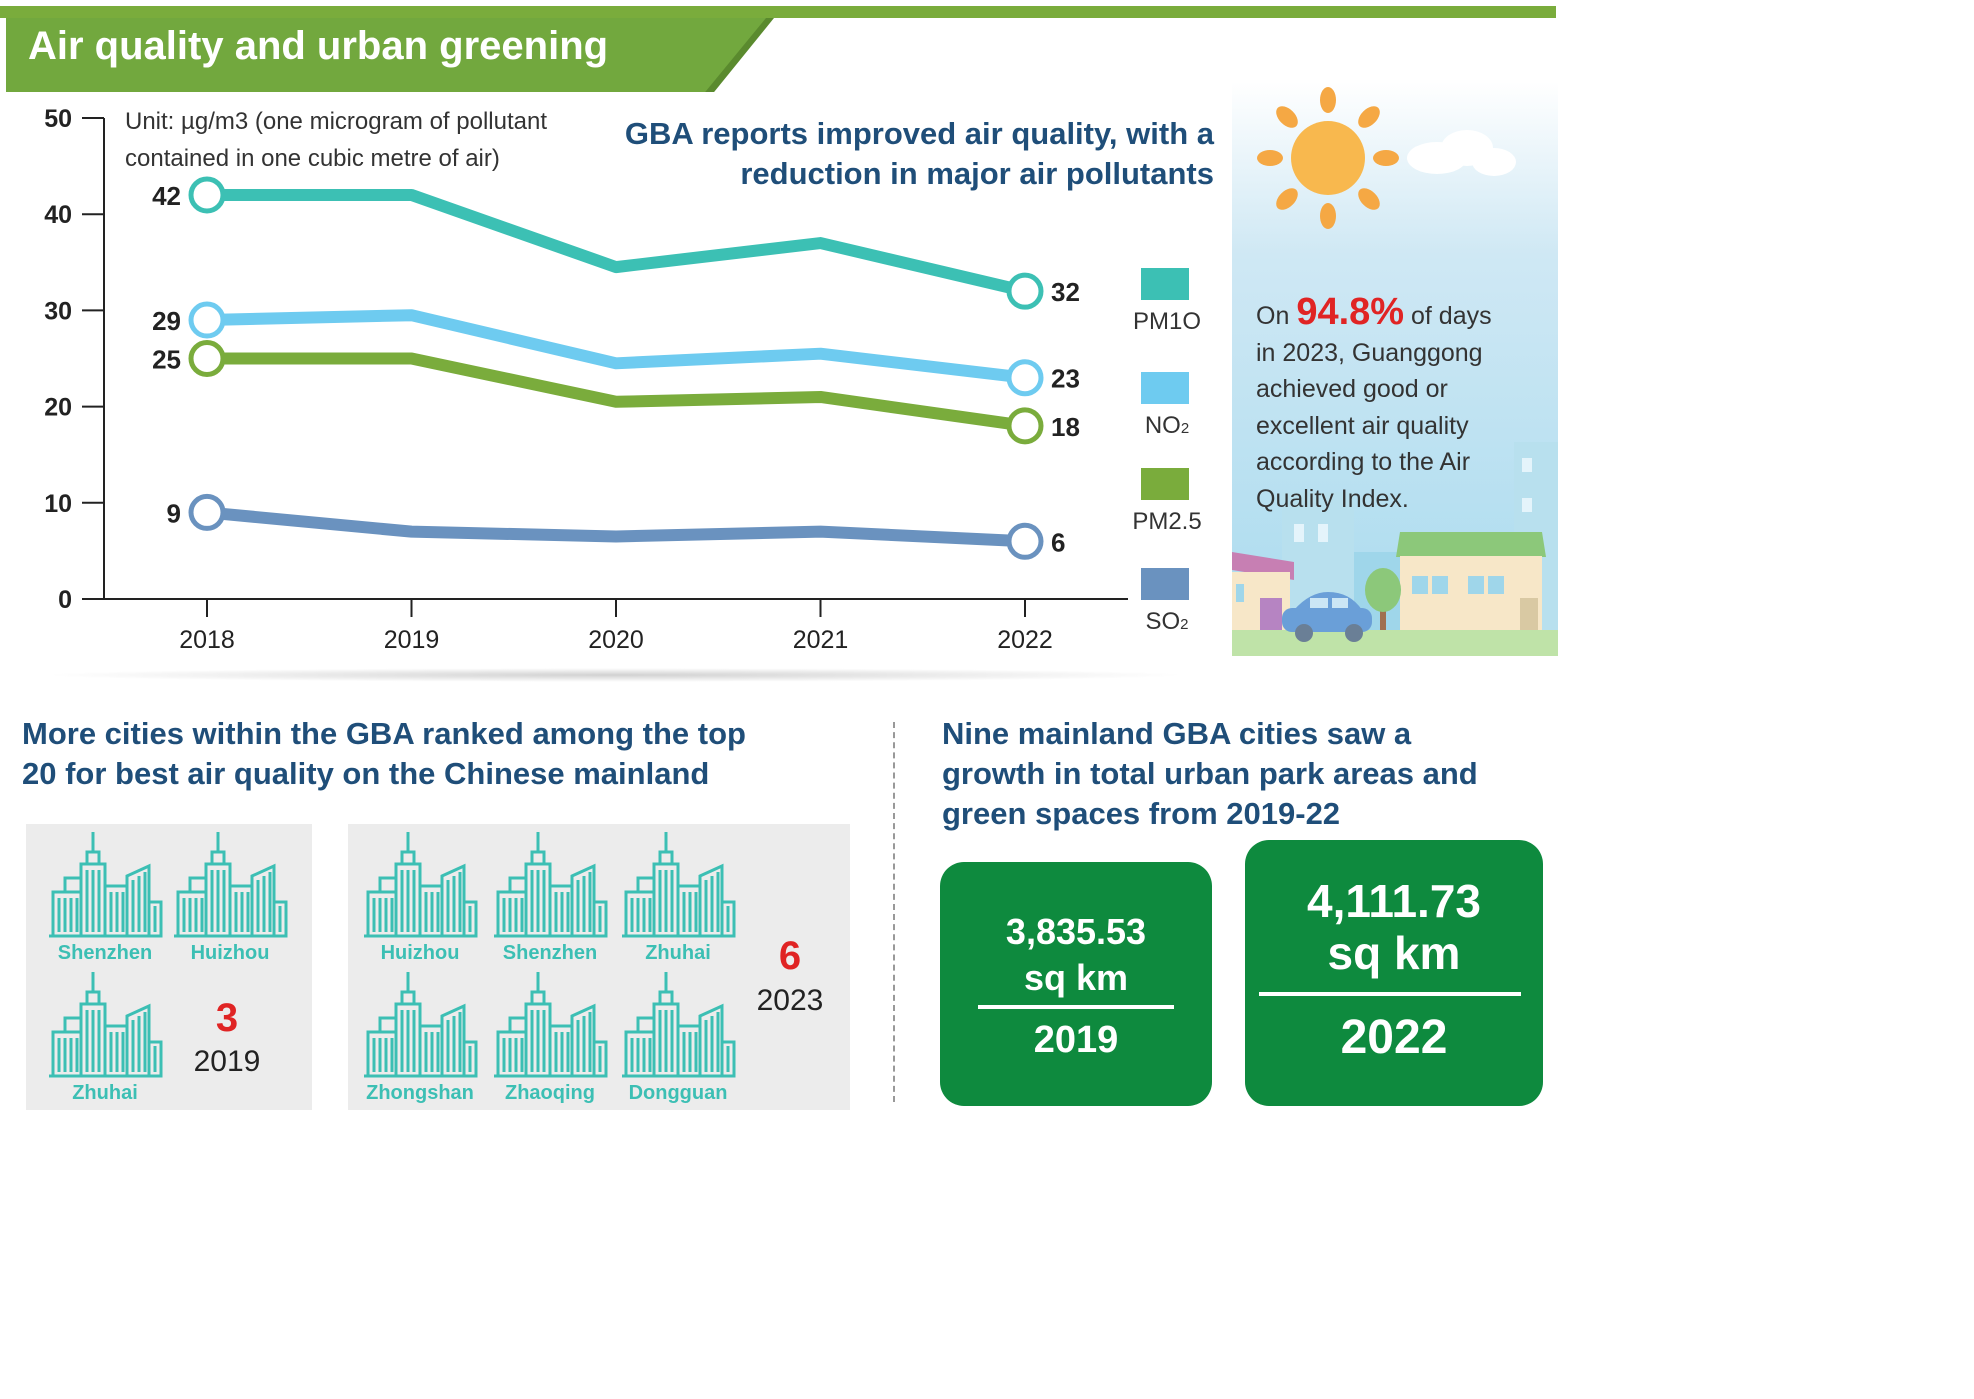 This screenshot has width=1974, height=1399. What do you see at coordinates (894, 912) in the screenshot?
I see `vertical-divider` at bounding box center [894, 912].